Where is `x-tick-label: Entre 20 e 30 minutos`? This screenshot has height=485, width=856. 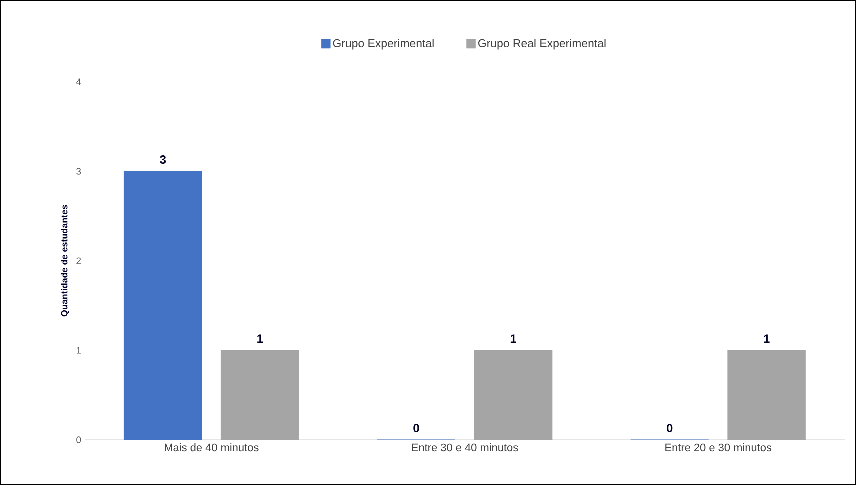 x-tick-label: Entre 20 e 30 minutos is located at coordinates (719, 448).